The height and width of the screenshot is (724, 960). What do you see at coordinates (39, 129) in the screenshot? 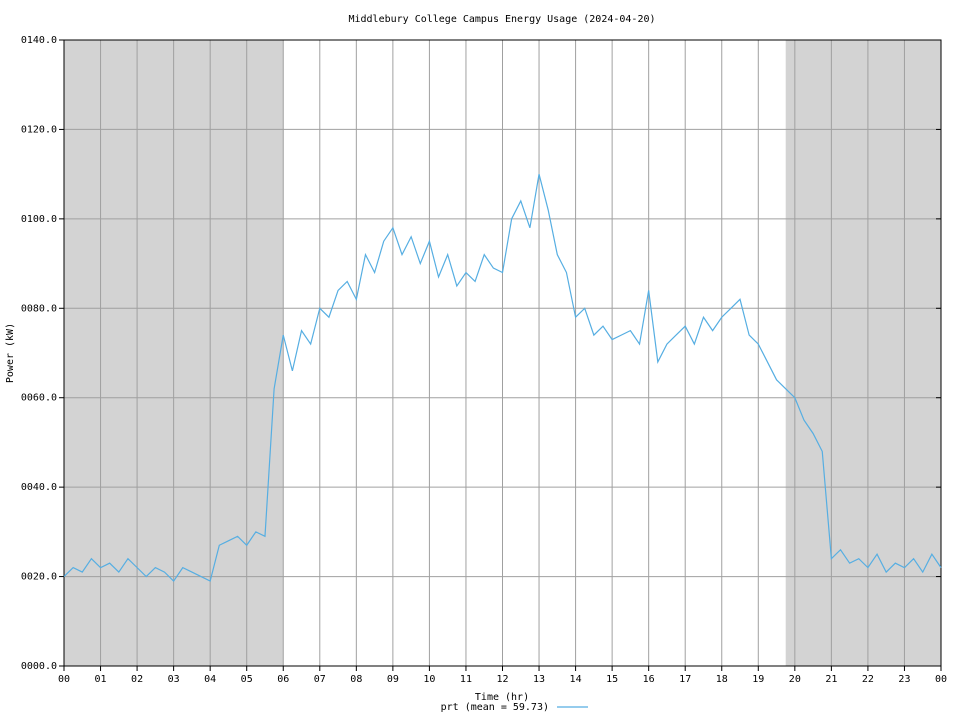
I see `y-tick-label: 0120.0` at bounding box center [39, 129].